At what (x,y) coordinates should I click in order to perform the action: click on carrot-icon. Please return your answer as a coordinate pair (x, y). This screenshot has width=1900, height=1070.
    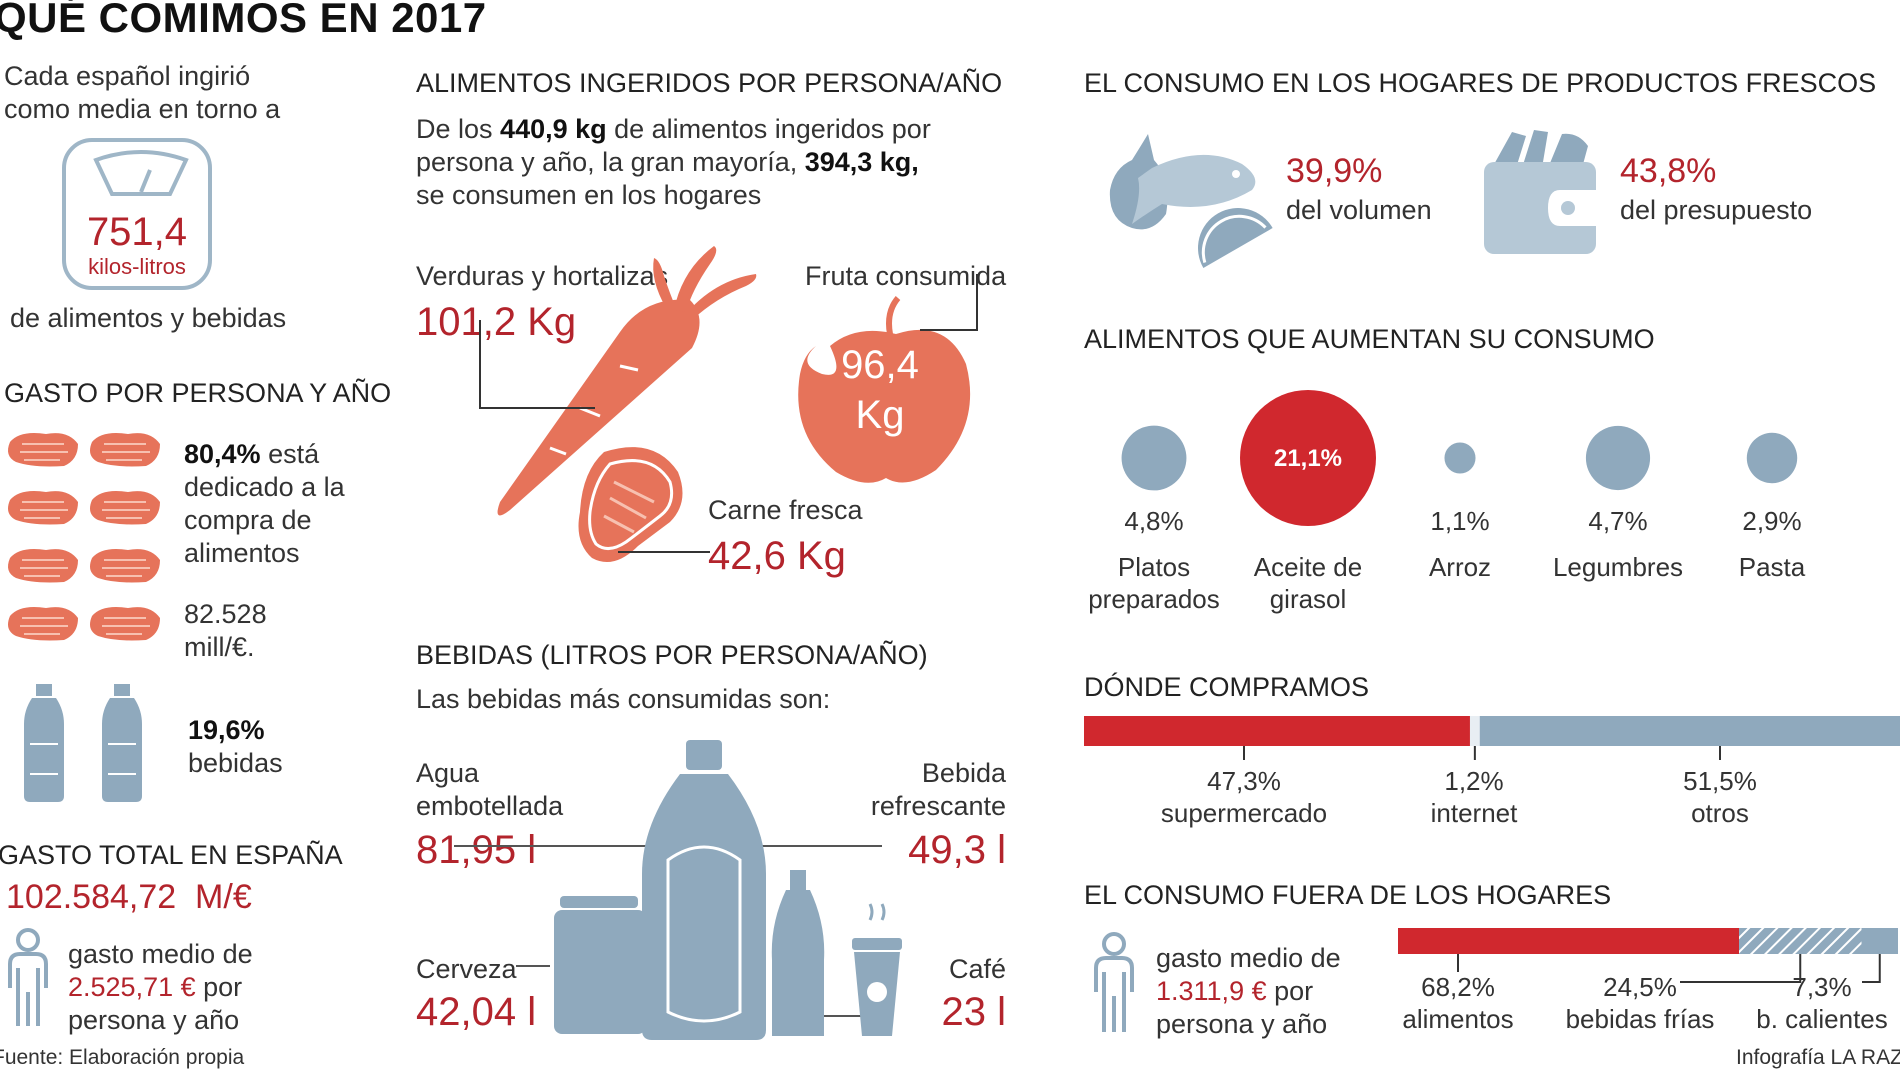
    Looking at the image, I should click on (627, 381).